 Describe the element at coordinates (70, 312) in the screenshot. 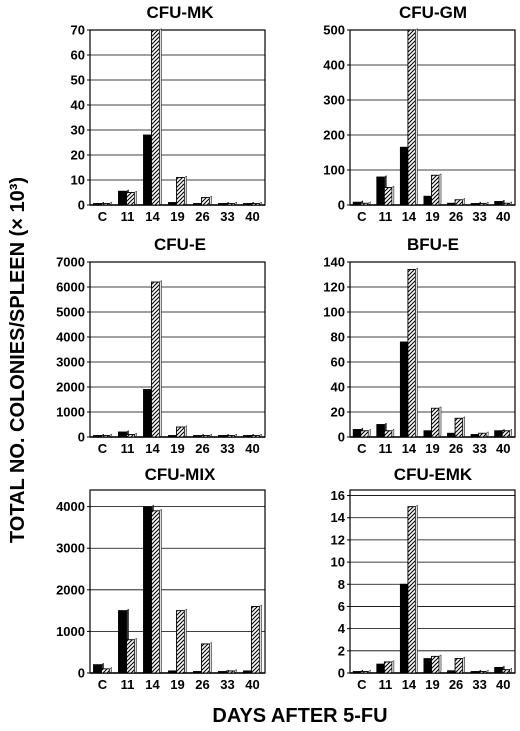

I see `y-tick-label: 5000` at that location.